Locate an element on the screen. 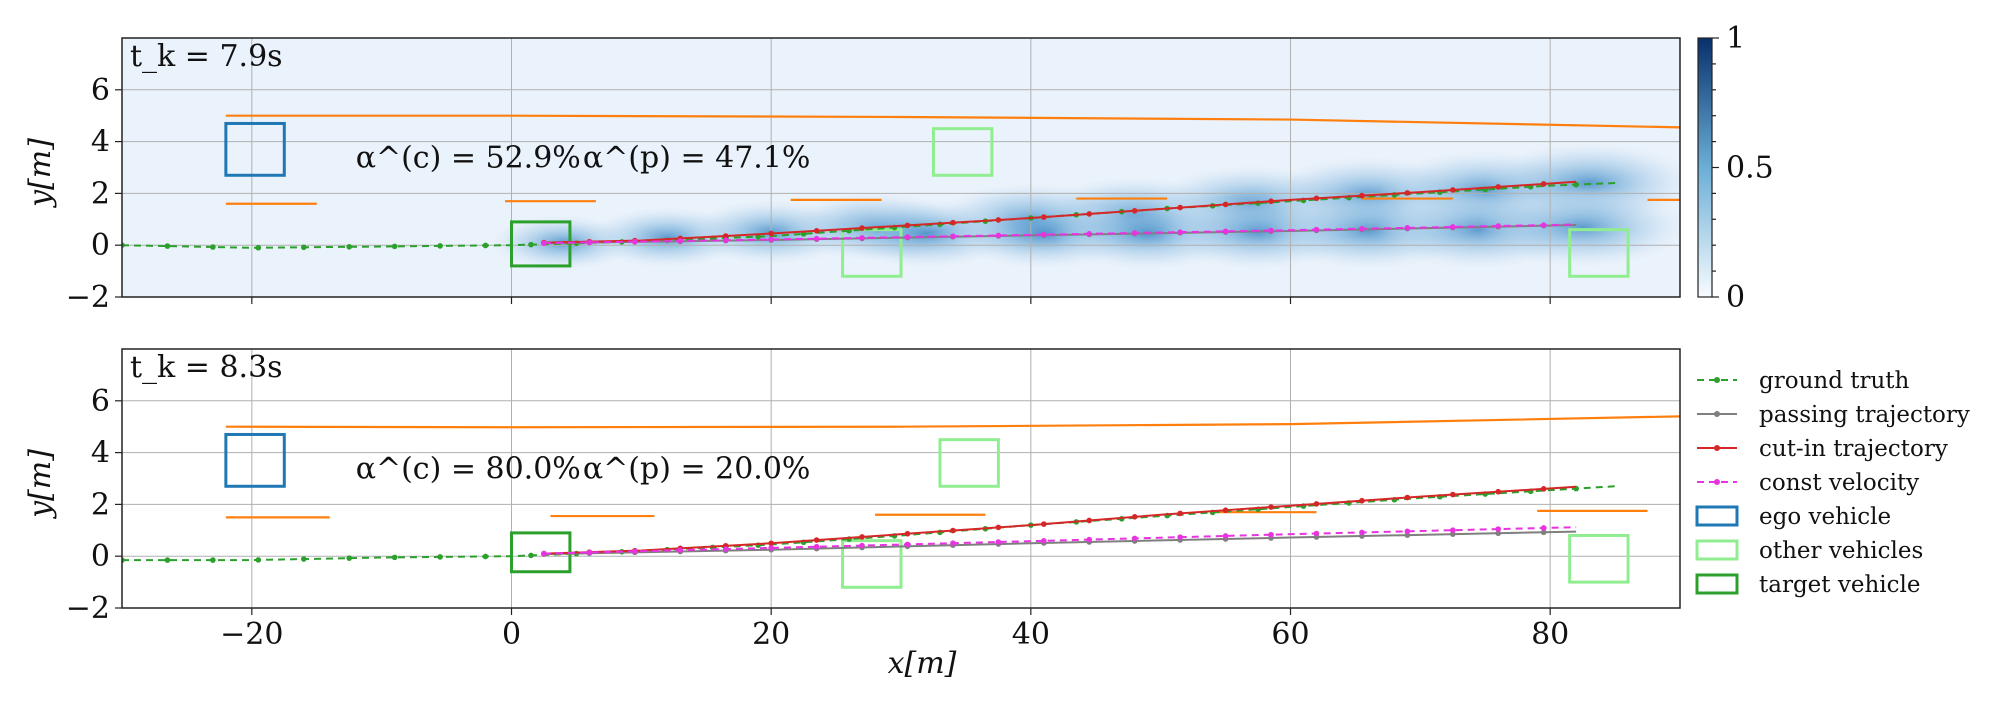 This screenshot has width=1999, height=707. y-tick-label: 0 is located at coordinates (100, 245).